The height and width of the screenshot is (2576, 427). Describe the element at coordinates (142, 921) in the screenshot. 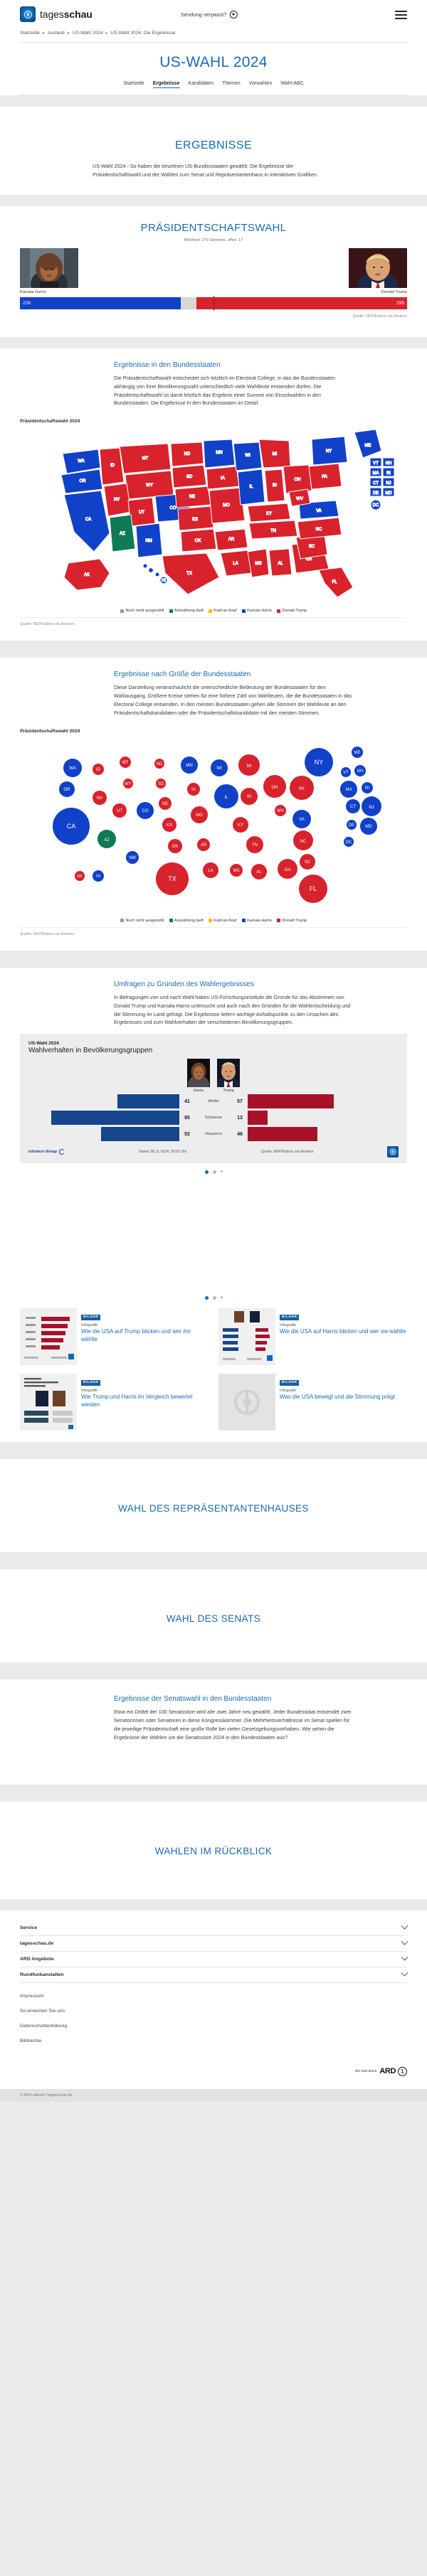

I see `legend-item-not-counted: Noch nicht ausgezählt` at that location.